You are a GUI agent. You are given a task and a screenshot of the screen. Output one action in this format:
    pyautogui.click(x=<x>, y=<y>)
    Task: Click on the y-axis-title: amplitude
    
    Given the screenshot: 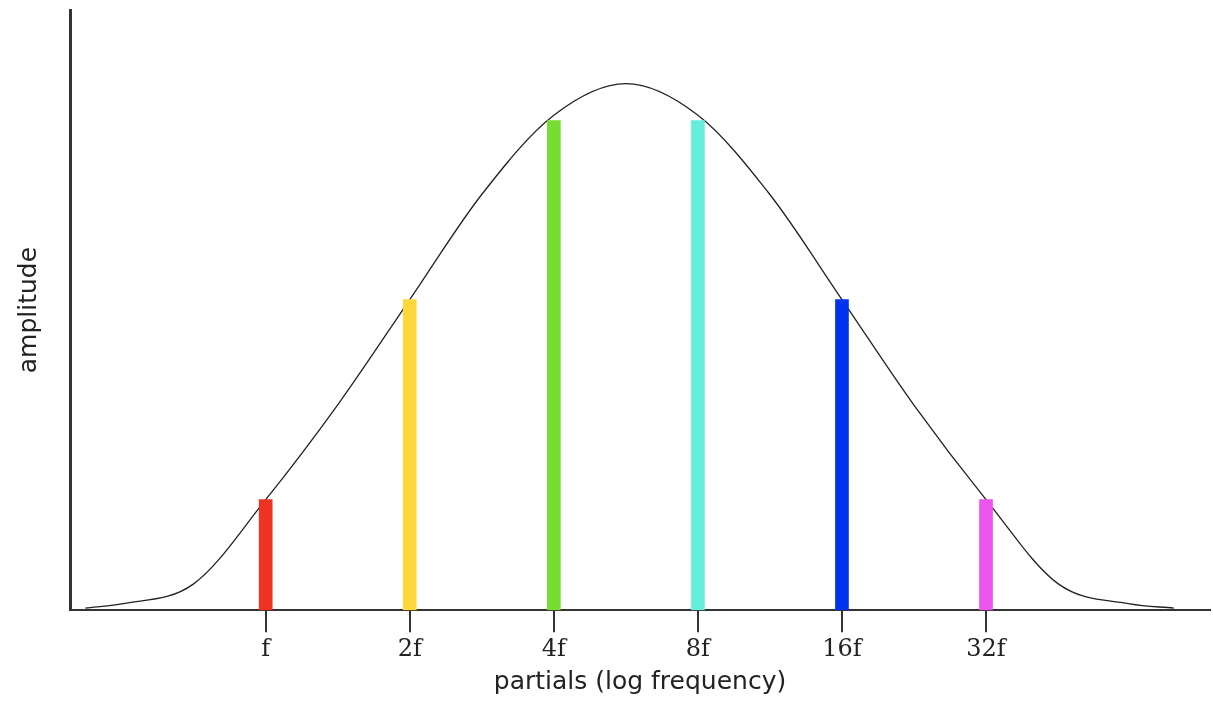 What is the action you would take?
    pyautogui.click(x=27, y=310)
    